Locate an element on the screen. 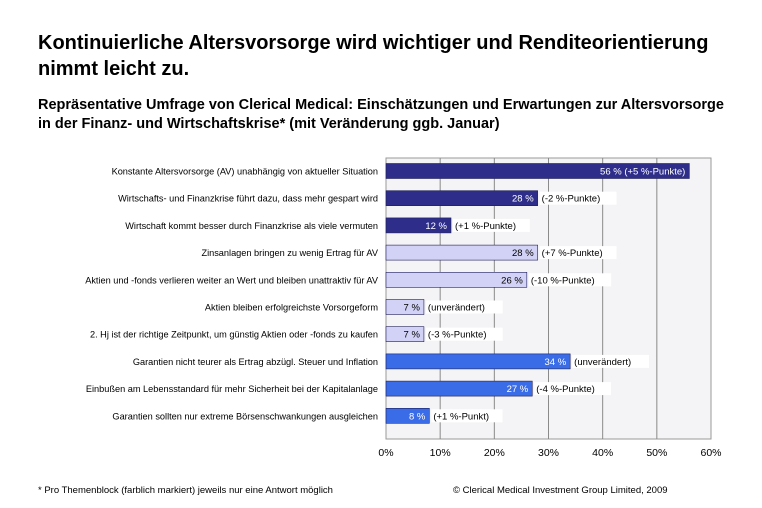 This screenshot has width=762, height=508. x-tick-label: 10% is located at coordinates (440, 453).